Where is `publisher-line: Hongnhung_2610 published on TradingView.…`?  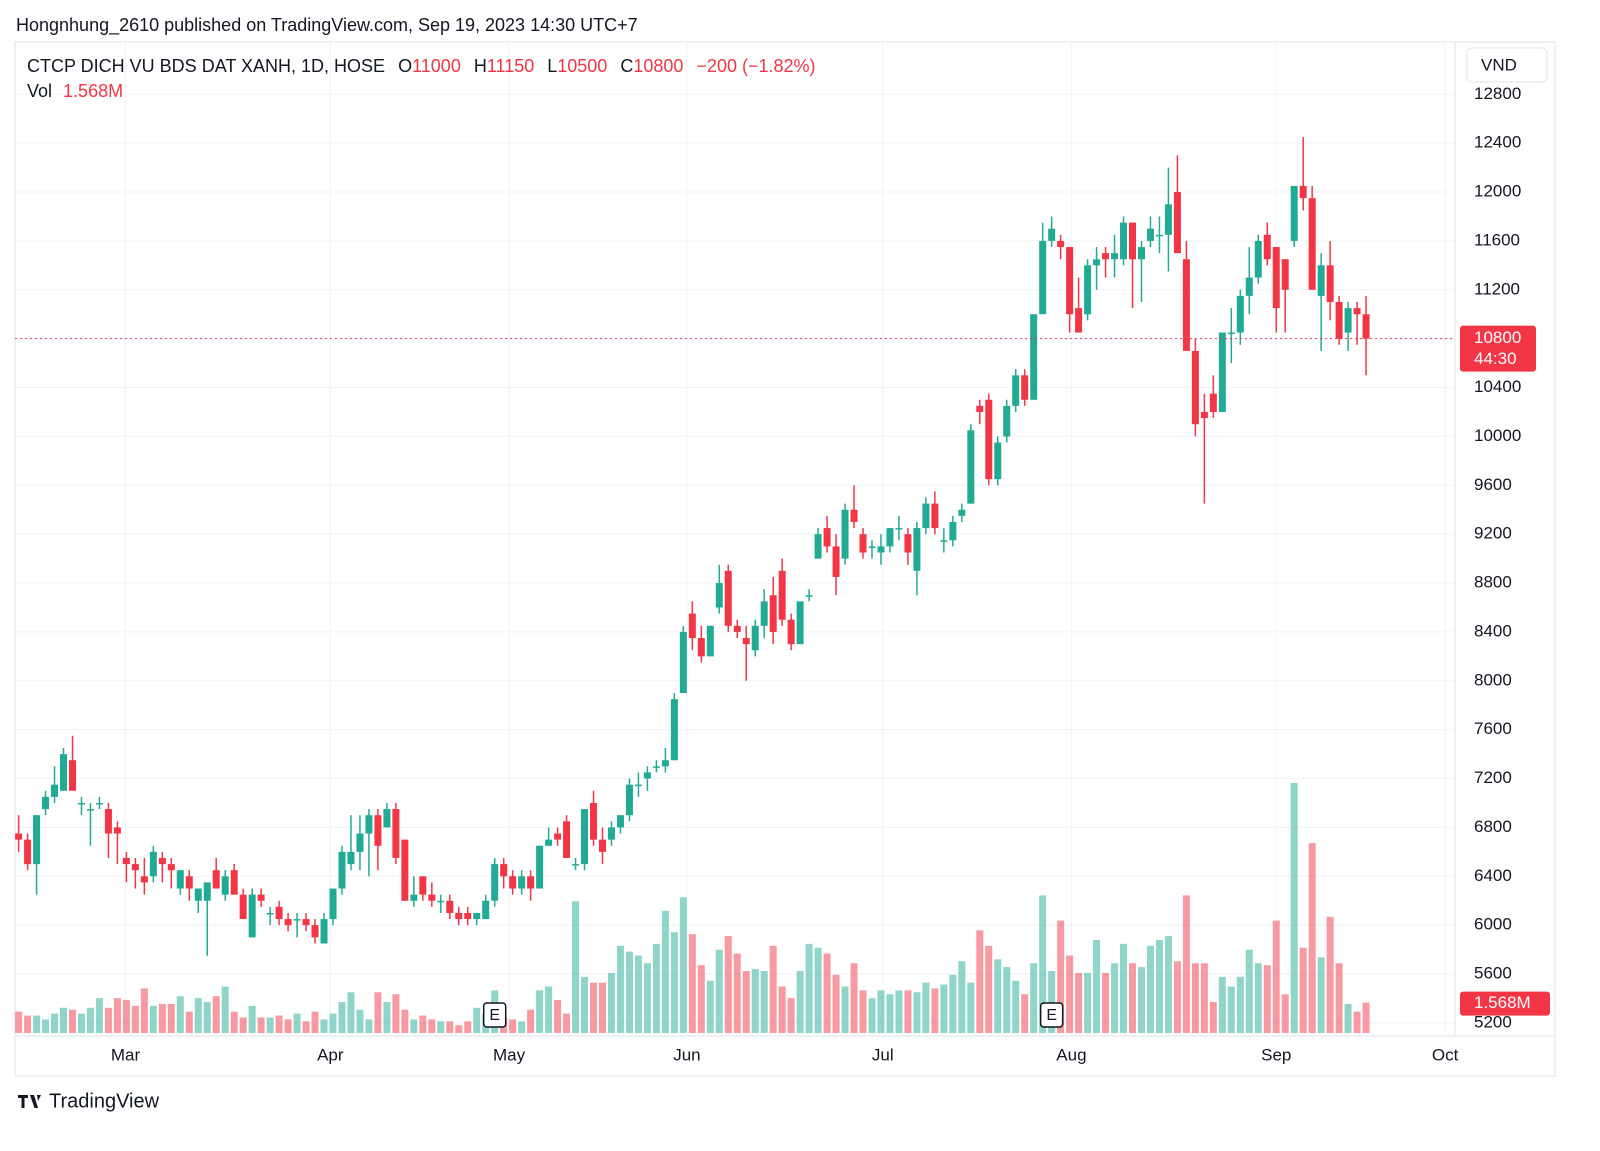 publisher-line: Hongnhung_2610 published on TradingView.… is located at coordinates (327, 25).